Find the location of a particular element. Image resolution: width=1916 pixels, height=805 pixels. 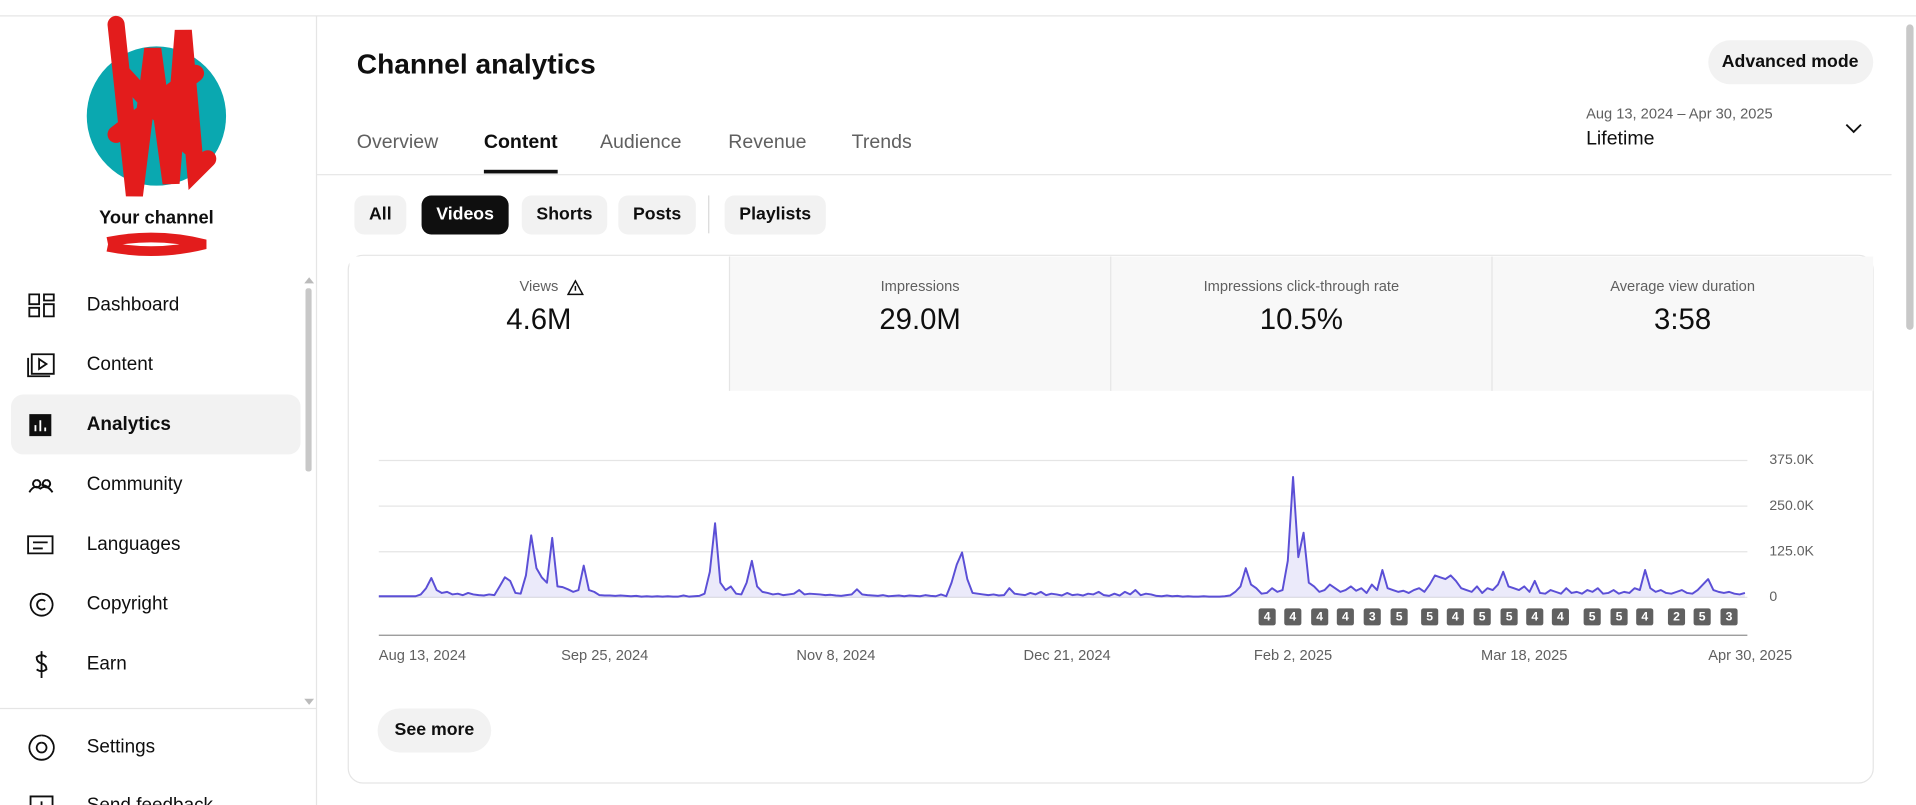

metric-value: 4.6M is located at coordinates (538, 319).